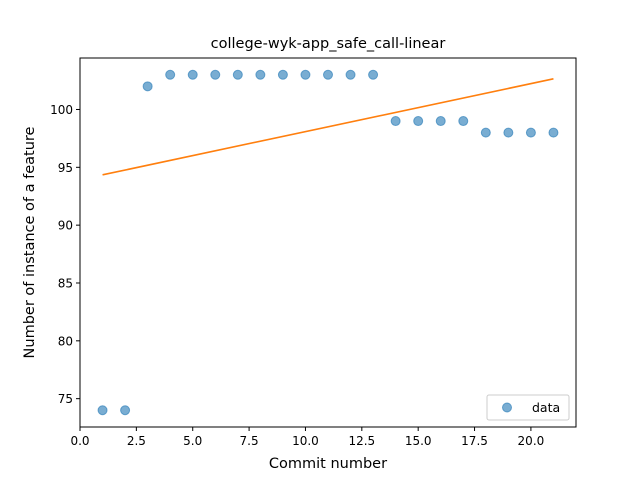 Image resolution: width=640 pixels, height=484 pixels. What do you see at coordinates (305, 441) in the screenshot?
I see `x-tick-label: 10.0` at bounding box center [305, 441].